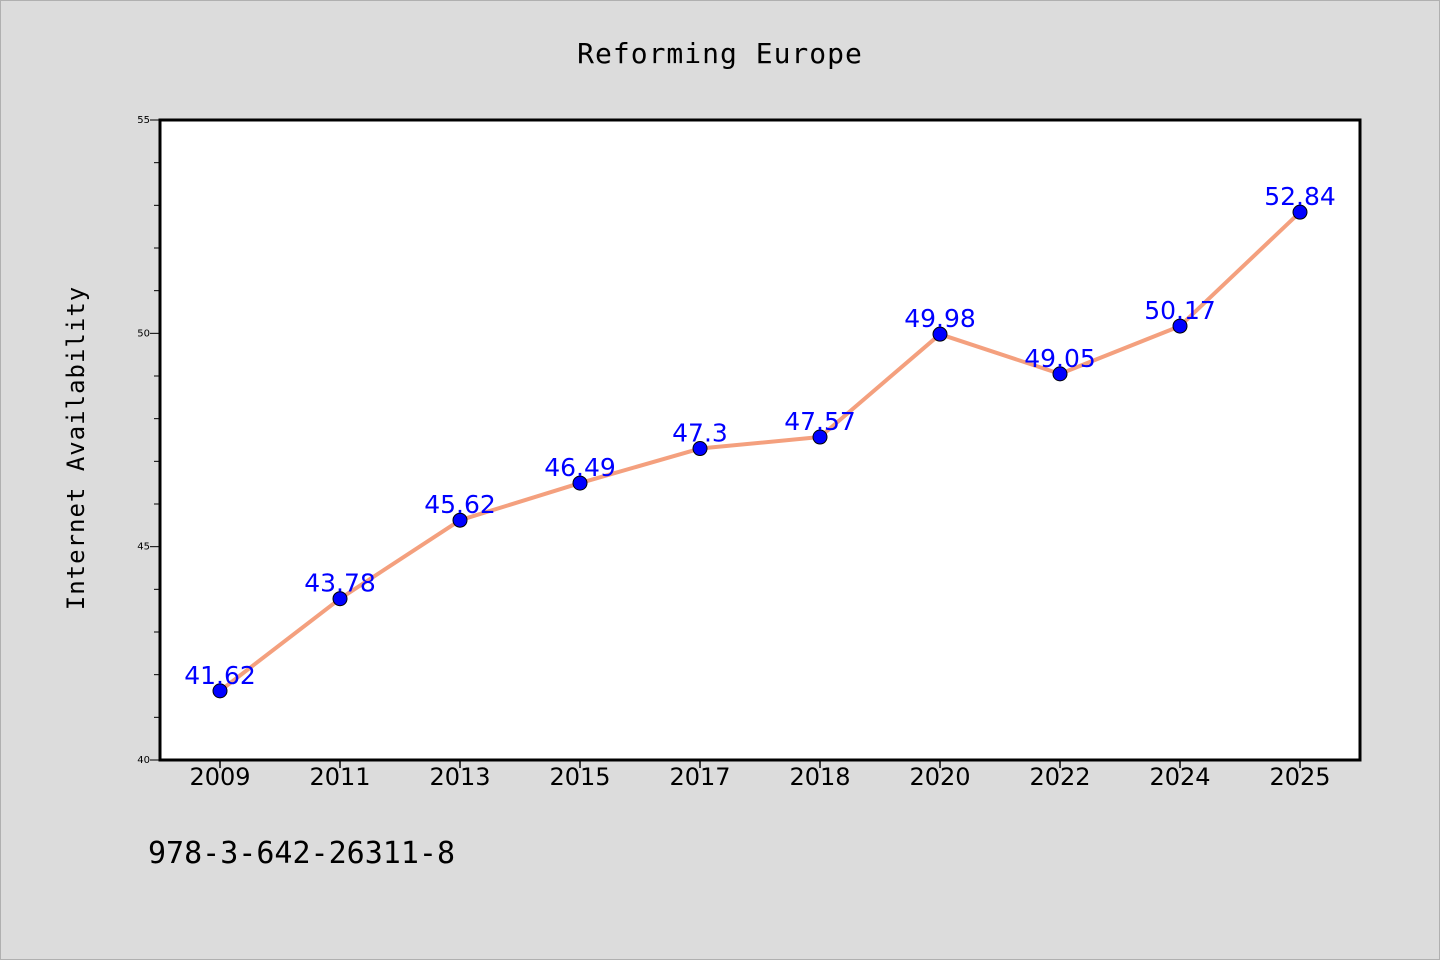  What do you see at coordinates (820, 421) in the screenshot?
I see `data-label: 47.57` at bounding box center [820, 421].